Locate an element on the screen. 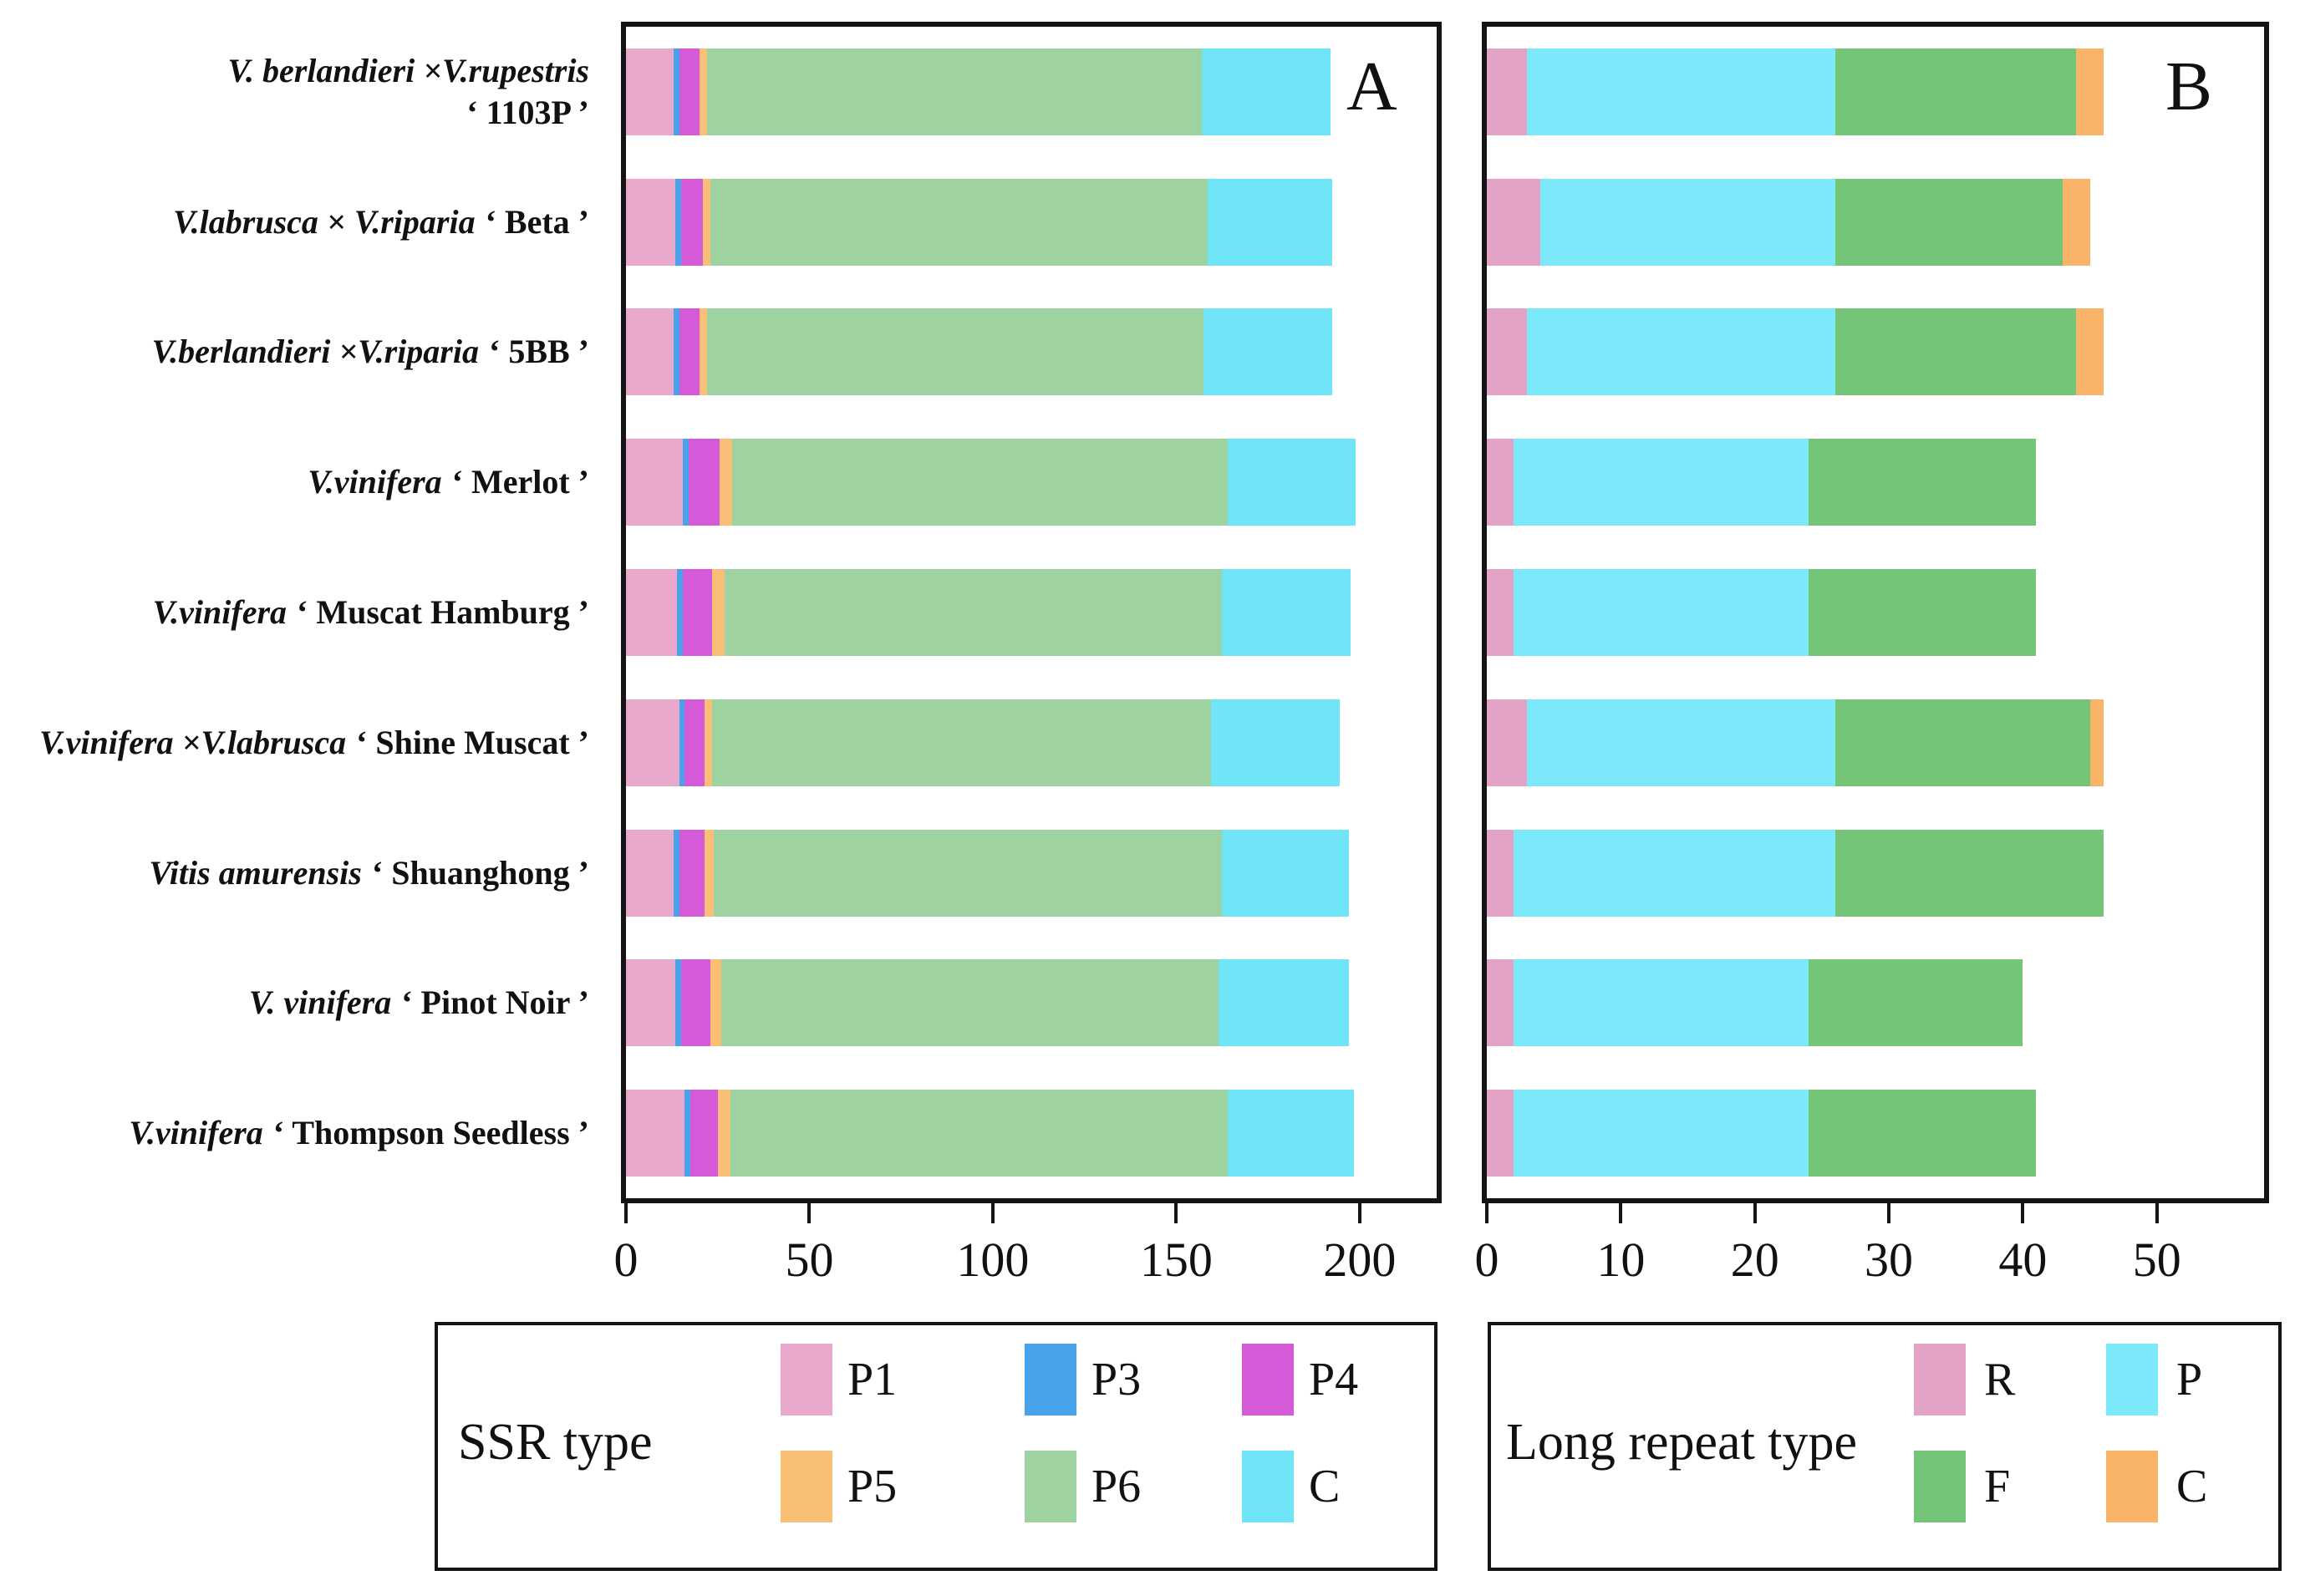  category-label-line: V.vinifera ×V.labrusca ‘ Shine Muscat ’ is located at coordinates (314, 743).